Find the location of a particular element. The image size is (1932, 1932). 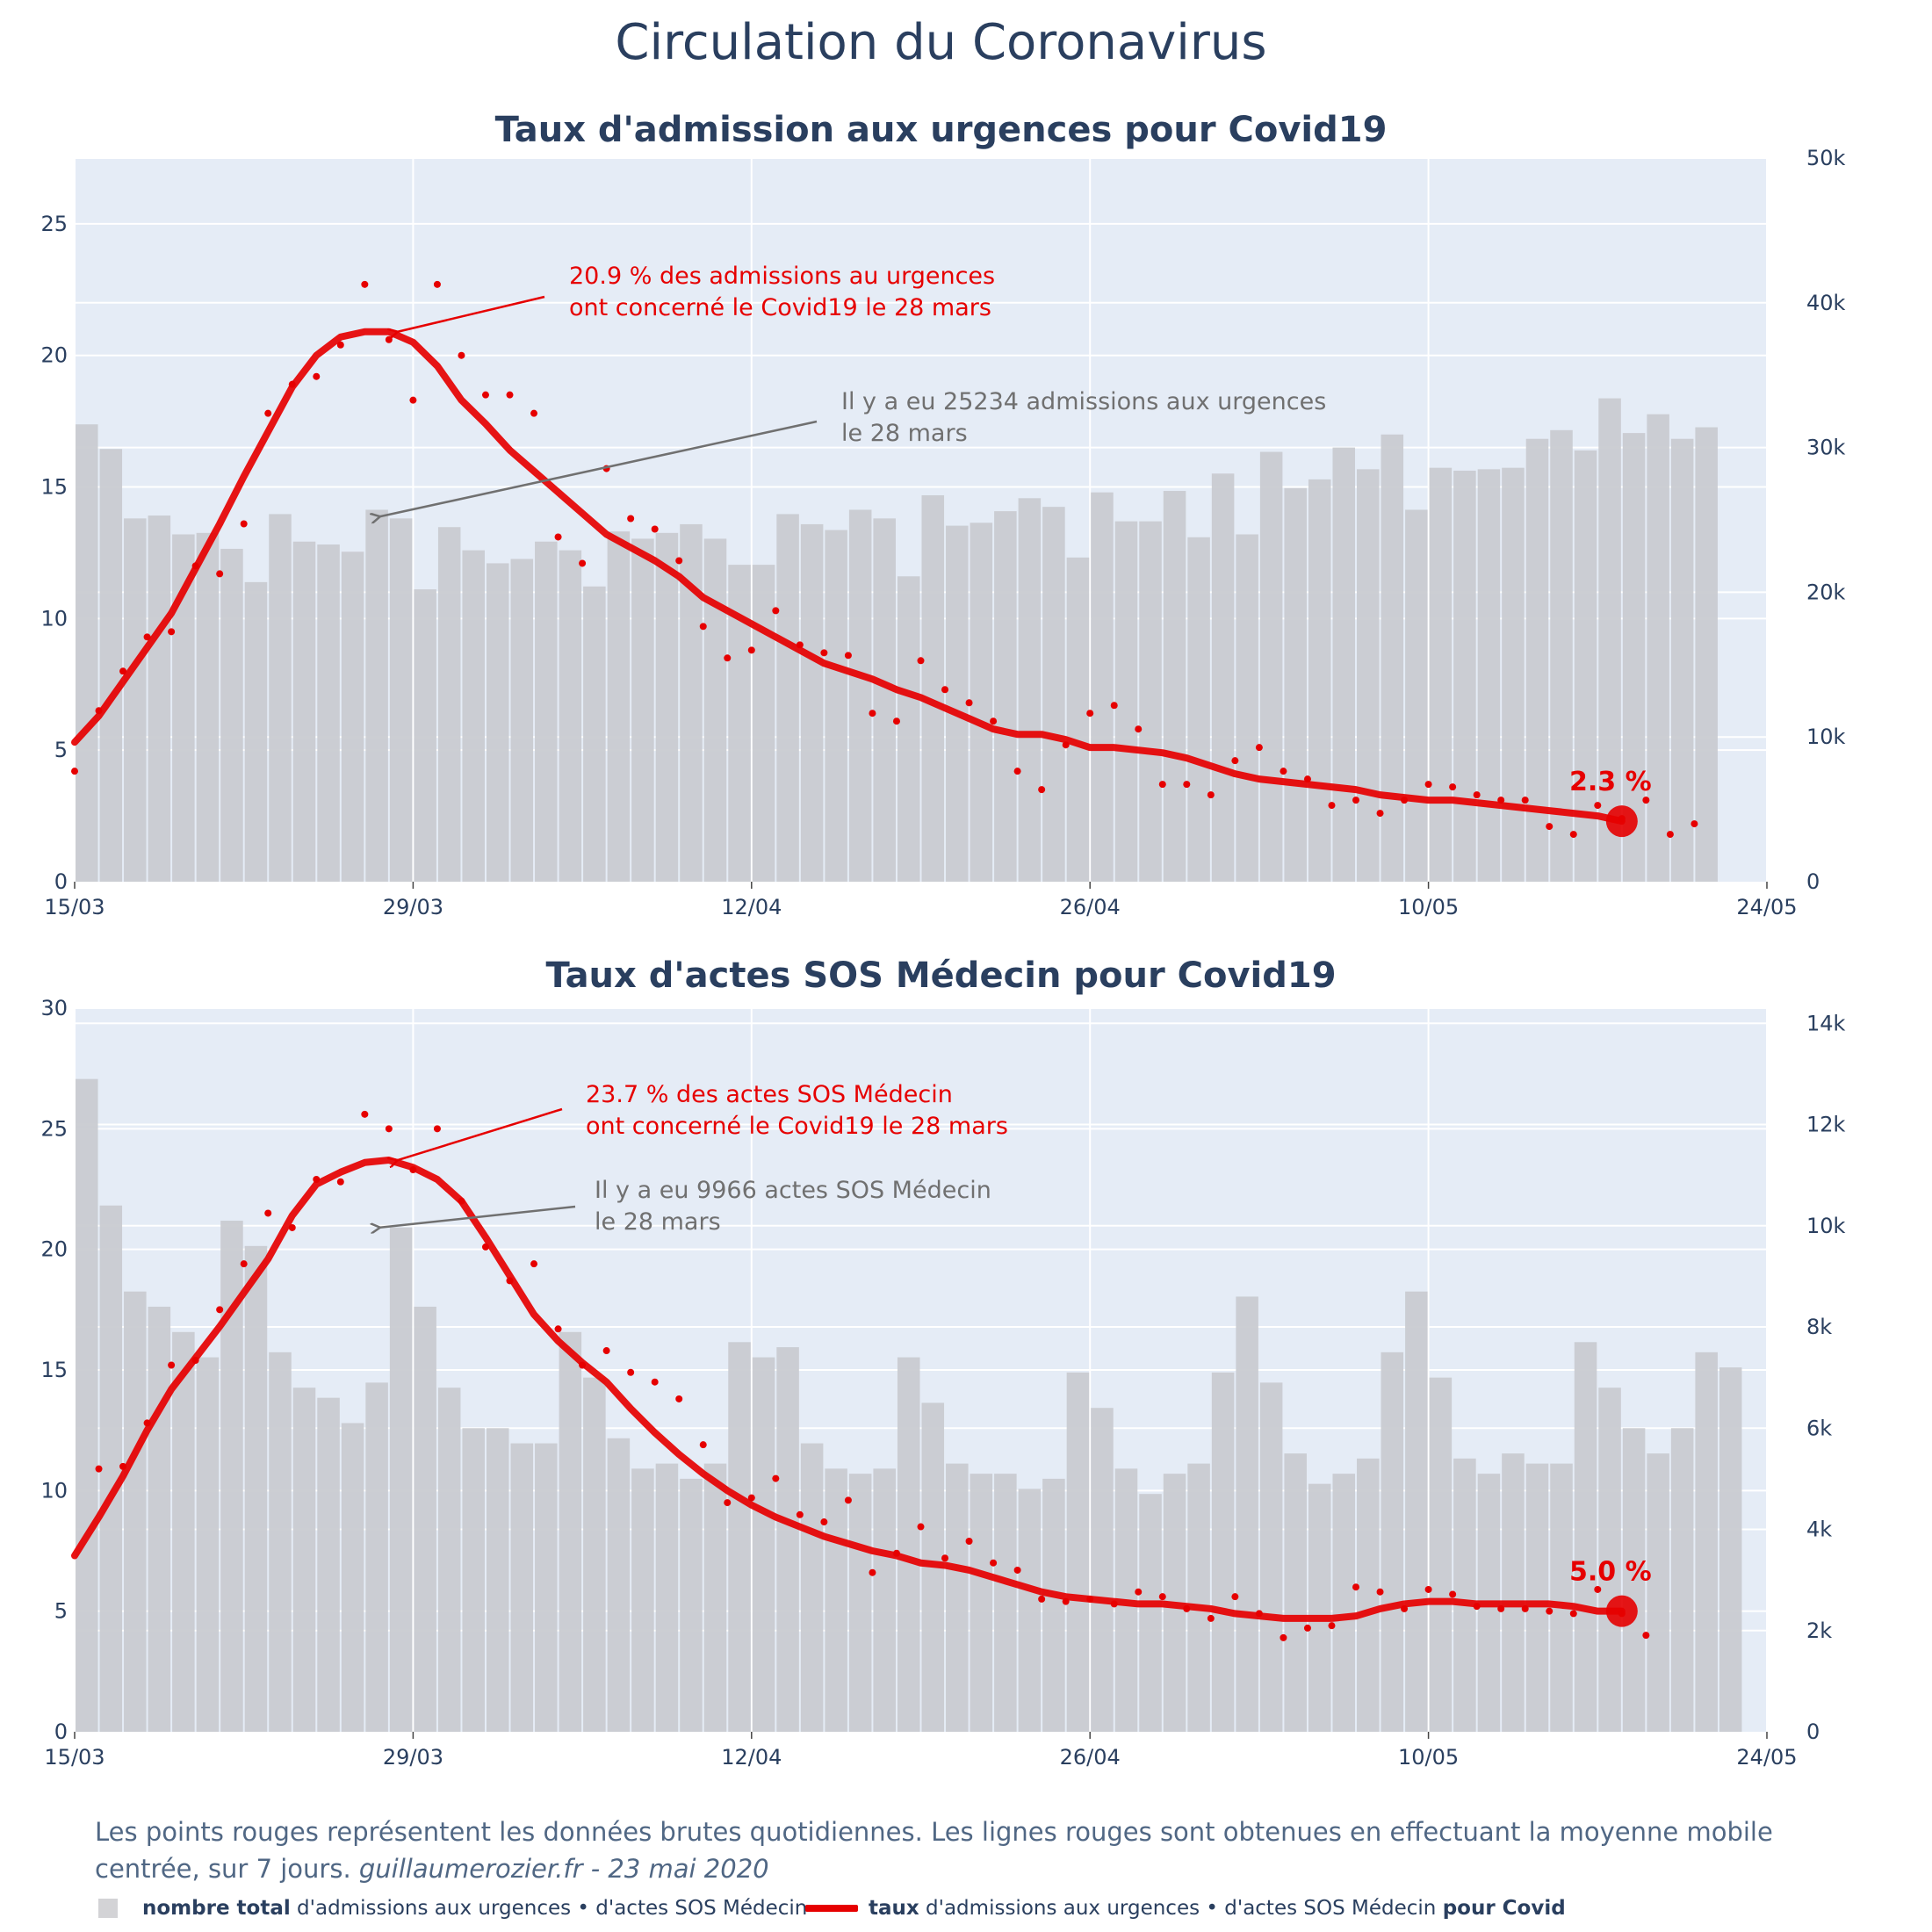

annotation-text: ont concerné le Covid19 le 28 mars is located at coordinates (797, 1127).